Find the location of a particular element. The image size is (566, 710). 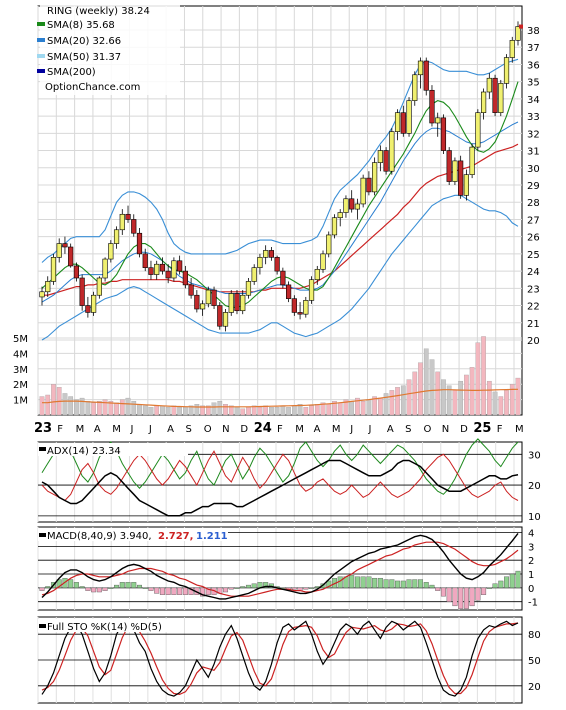

price-tick-label: 27 is located at coordinates (533, 220).